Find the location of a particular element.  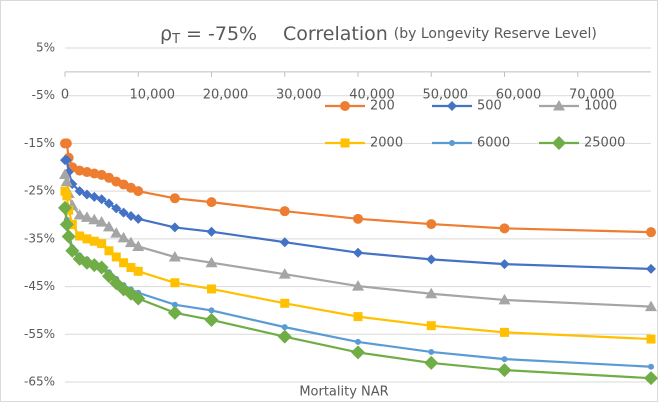

y-tick-label: -65% is located at coordinates (39, 382).